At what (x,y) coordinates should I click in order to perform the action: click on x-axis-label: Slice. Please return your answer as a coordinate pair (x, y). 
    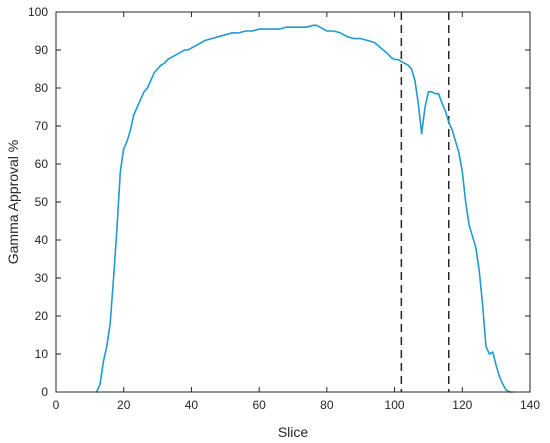
    Looking at the image, I should click on (293, 432).